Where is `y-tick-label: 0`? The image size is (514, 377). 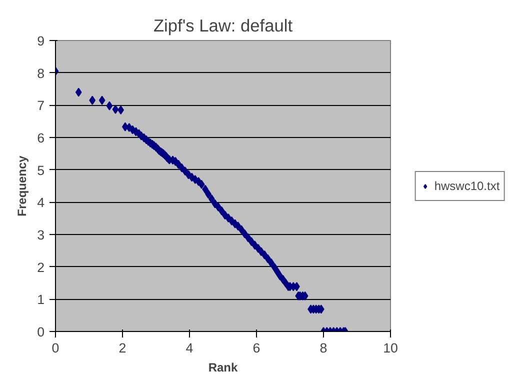
y-tick-label: 0 is located at coordinates (41, 332).